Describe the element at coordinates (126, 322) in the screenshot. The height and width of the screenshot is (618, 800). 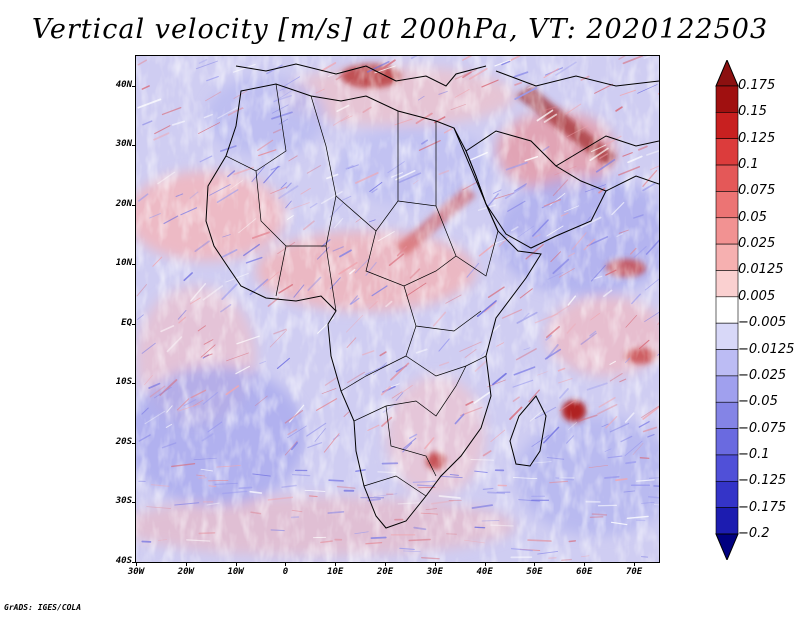
I see `lat-label: EQ` at that location.